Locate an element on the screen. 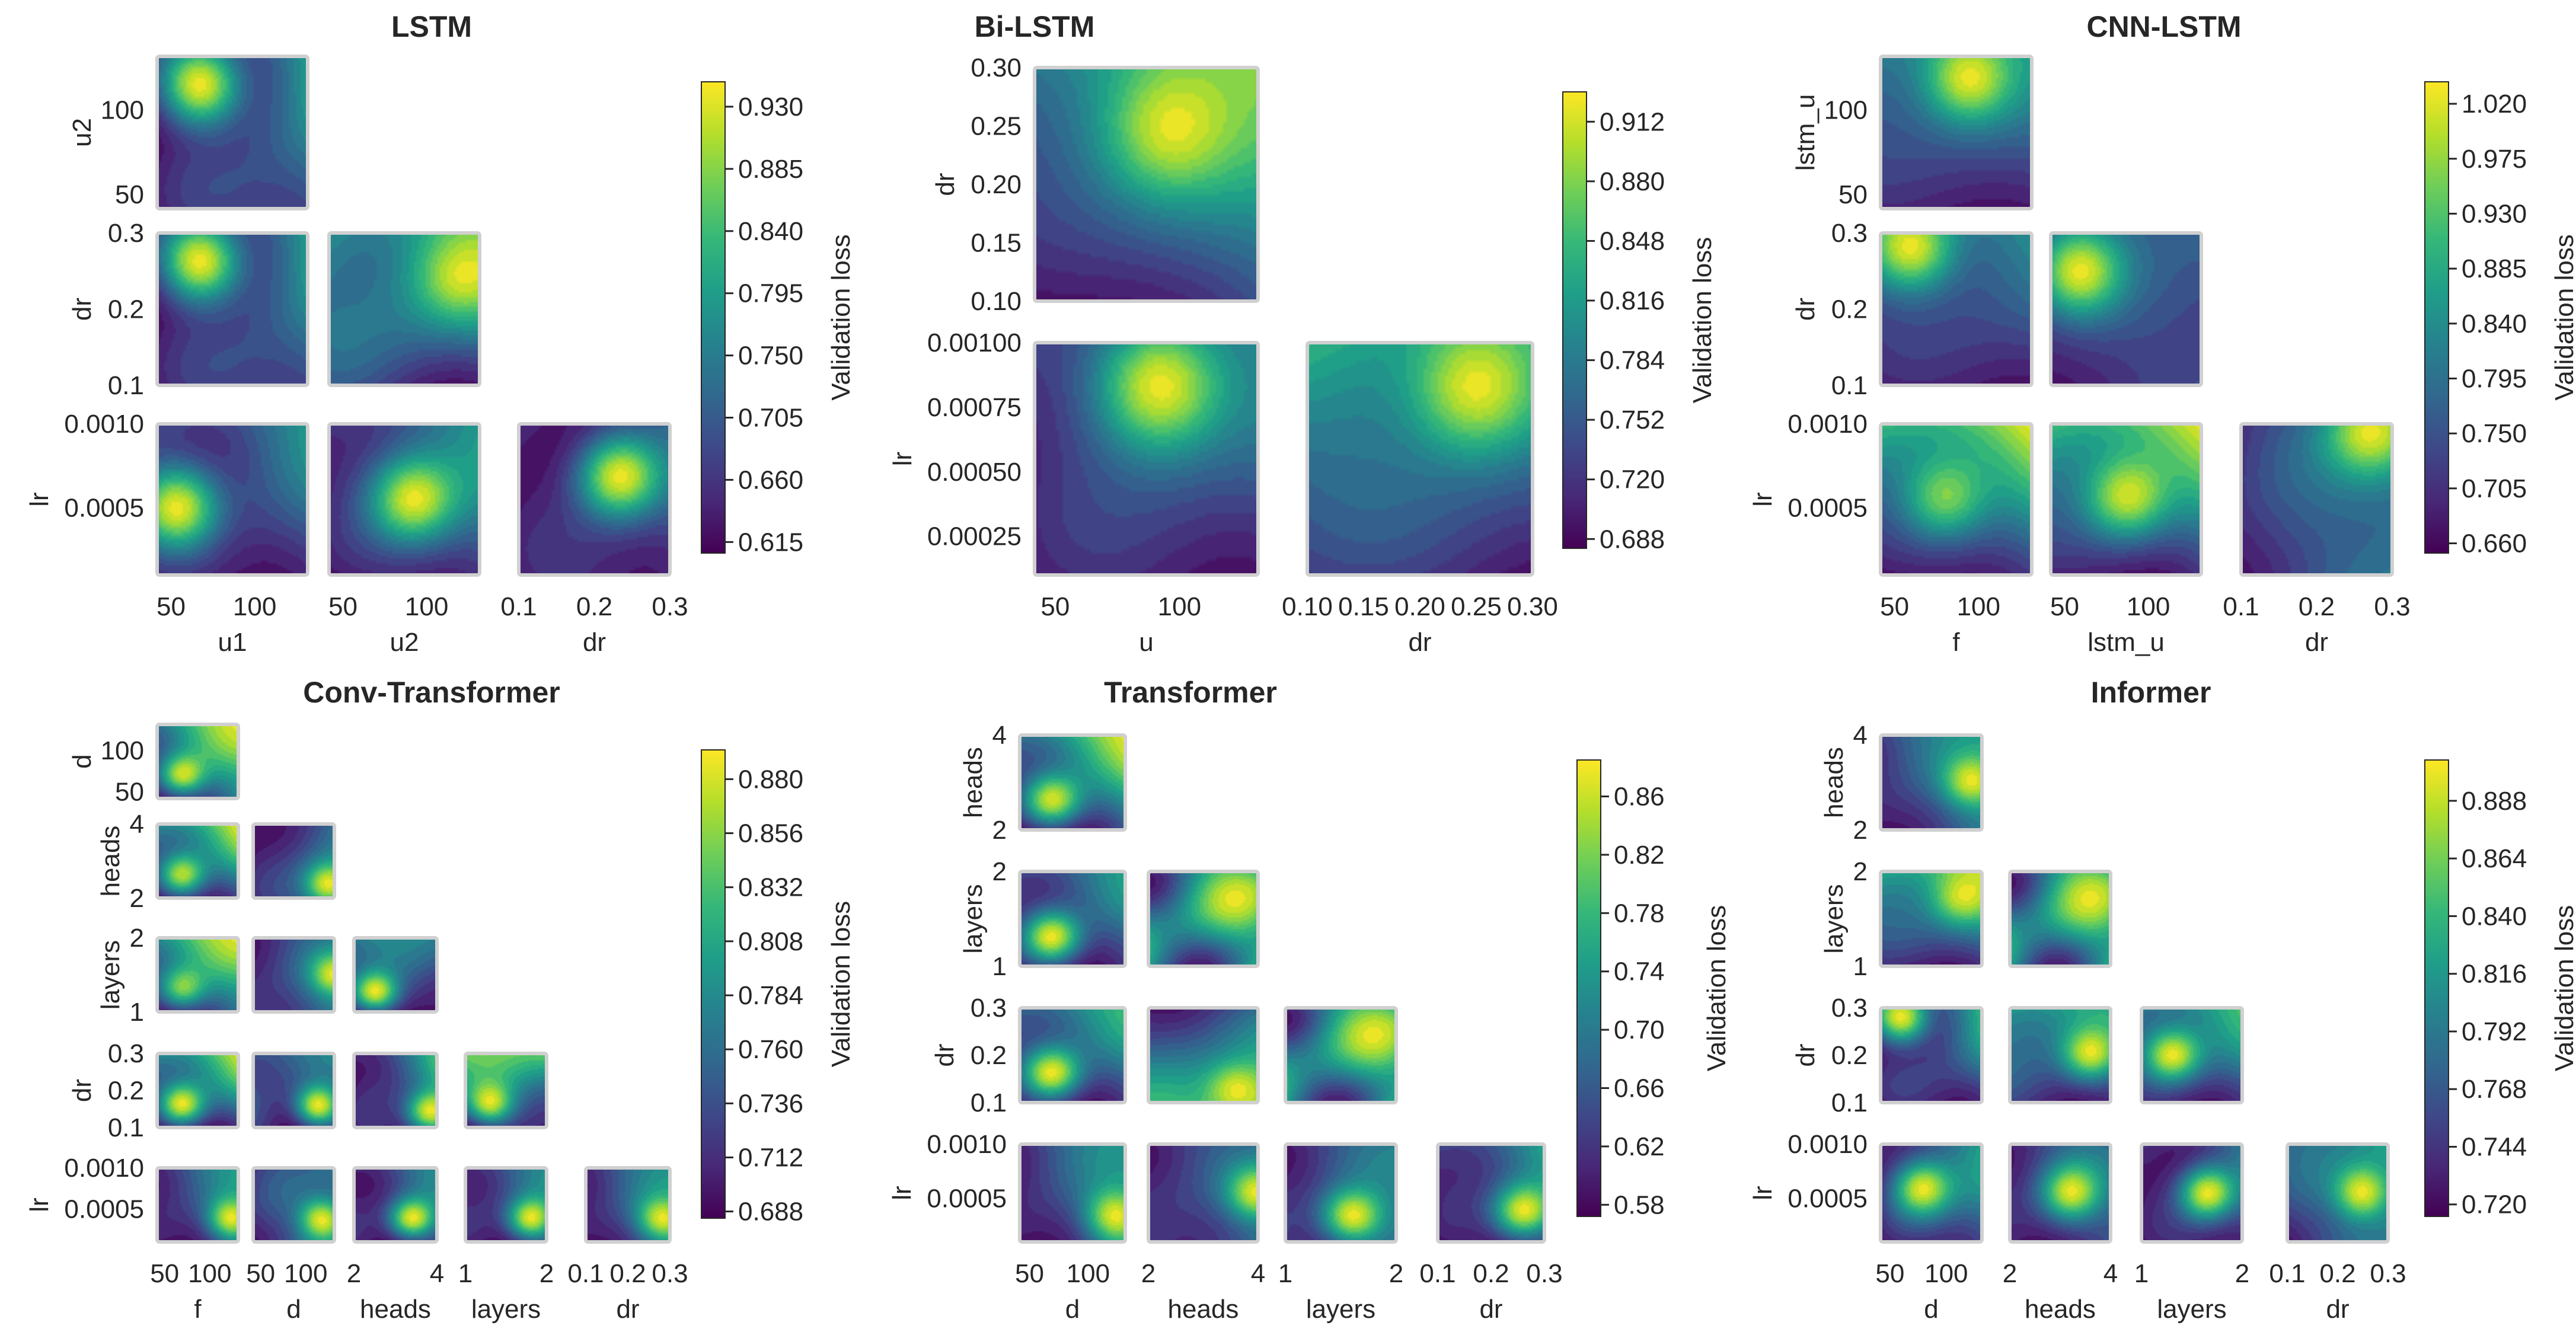  colorbar-tick-label: 0.768 is located at coordinates (2494, 1089).